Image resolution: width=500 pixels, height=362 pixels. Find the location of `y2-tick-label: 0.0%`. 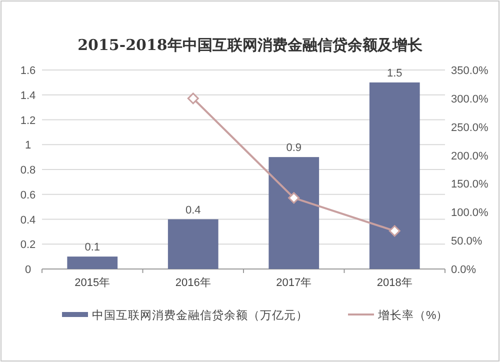

y2-tick-label: 0.0% is located at coordinates (463, 270).